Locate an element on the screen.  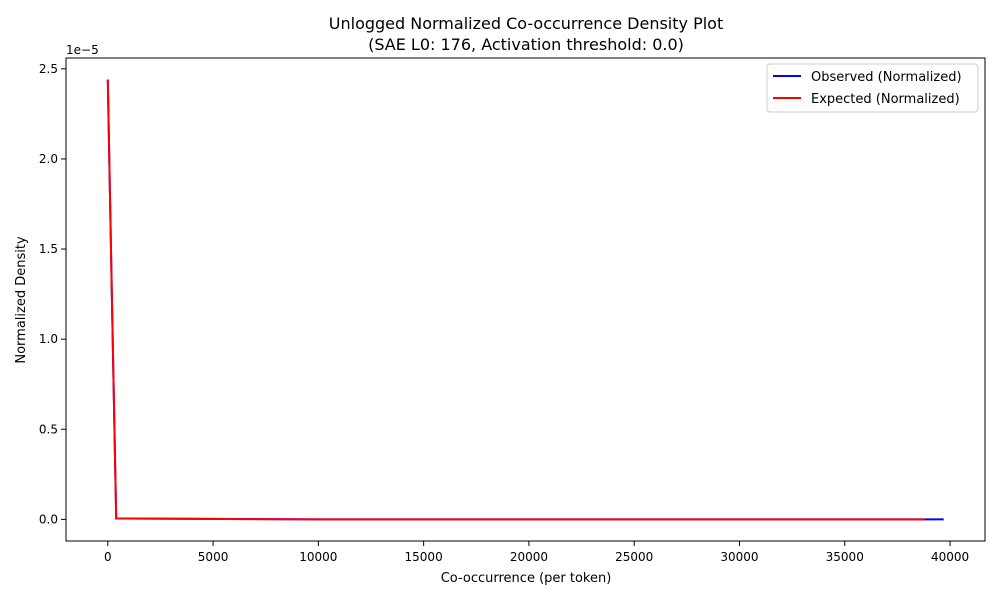
y-offset-label: 1e−5 is located at coordinates (82, 50).